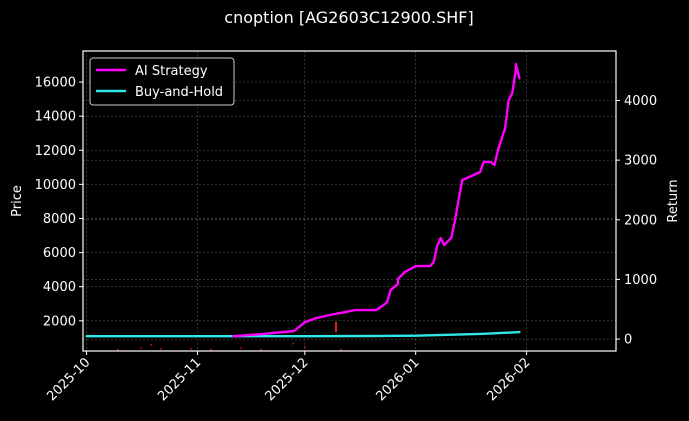 Image resolution: width=689 pixels, height=421 pixels. What do you see at coordinates (673, 200) in the screenshot?
I see `y-axis-label-right: Return` at bounding box center [673, 200].